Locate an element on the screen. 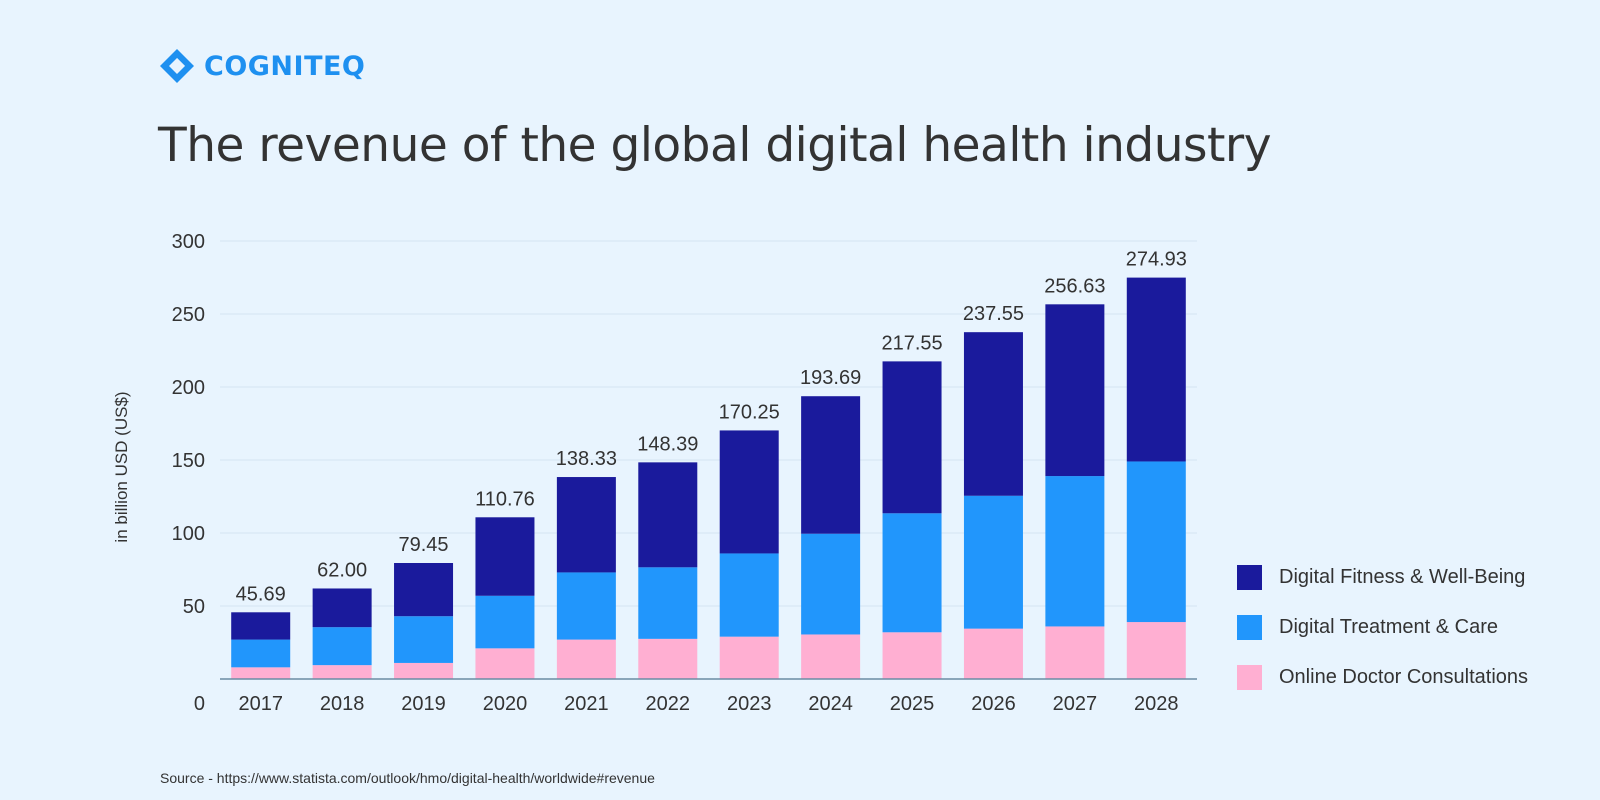 The image size is (1600, 800). y-tick-label: 150 is located at coordinates (188, 461).